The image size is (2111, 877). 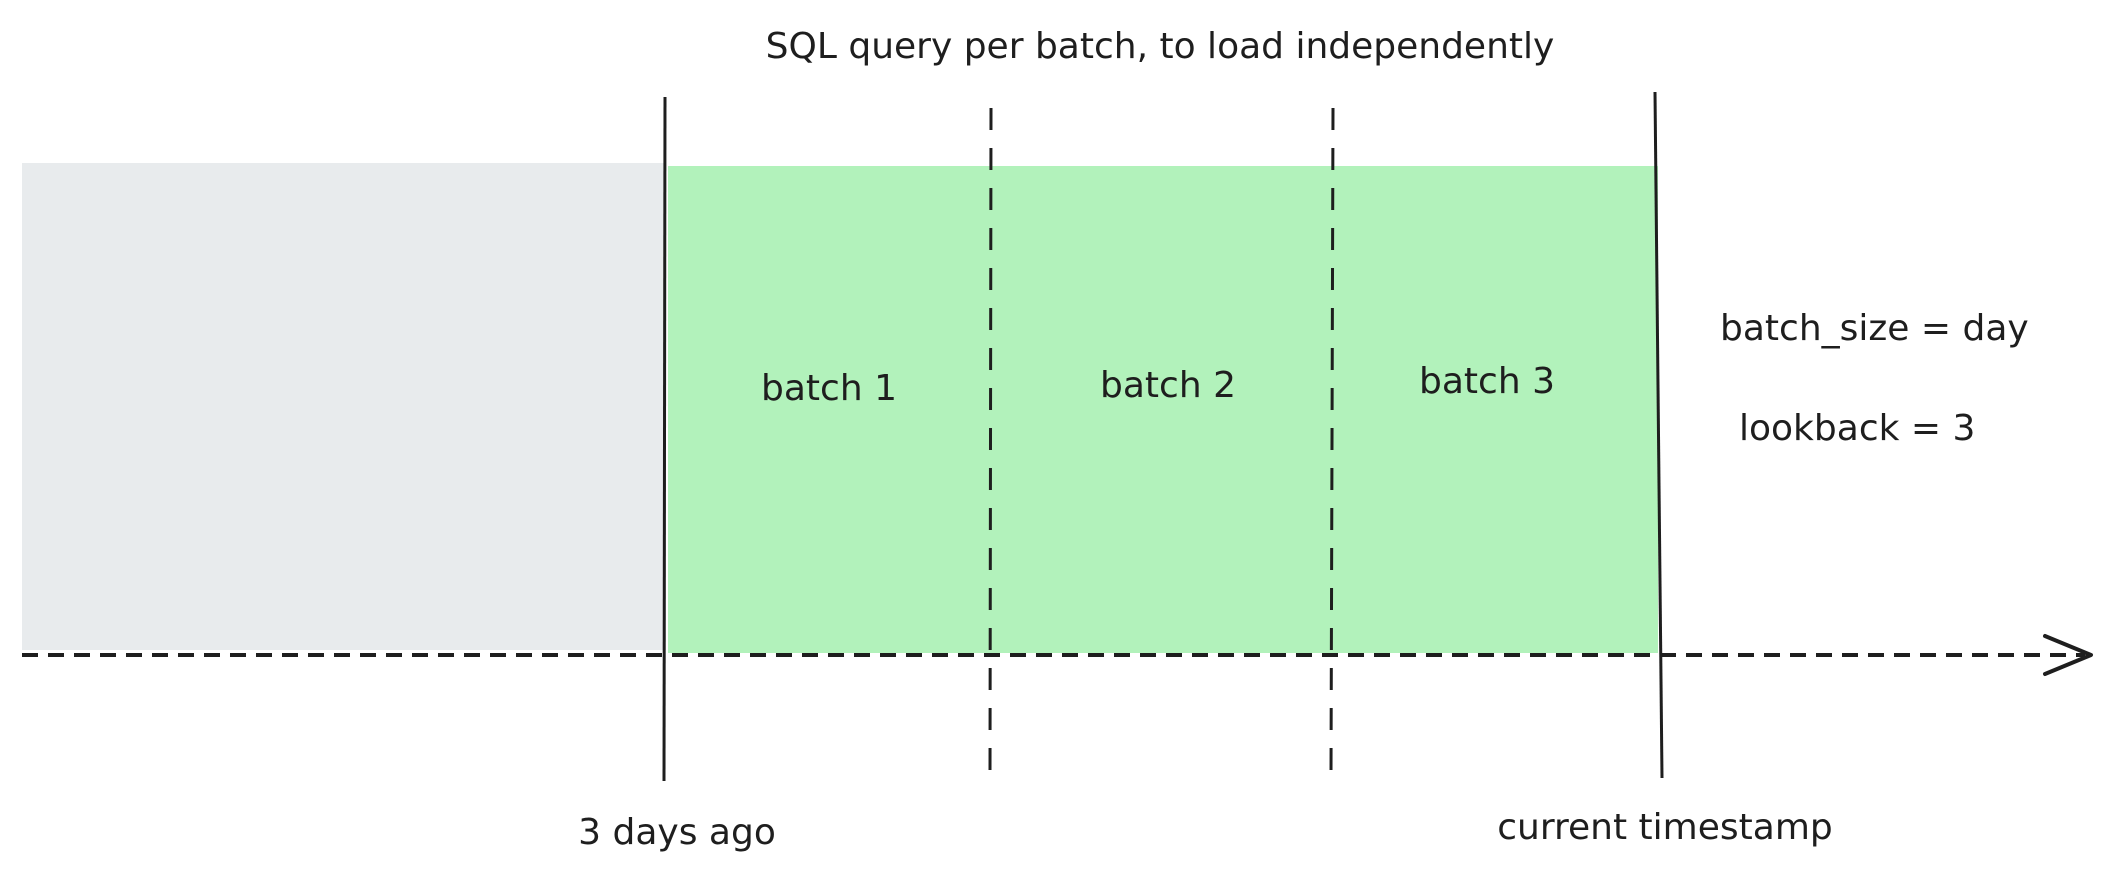 What do you see at coordinates (1857, 428) in the screenshot?
I see `lookback-param: lookback = 3` at bounding box center [1857, 428].